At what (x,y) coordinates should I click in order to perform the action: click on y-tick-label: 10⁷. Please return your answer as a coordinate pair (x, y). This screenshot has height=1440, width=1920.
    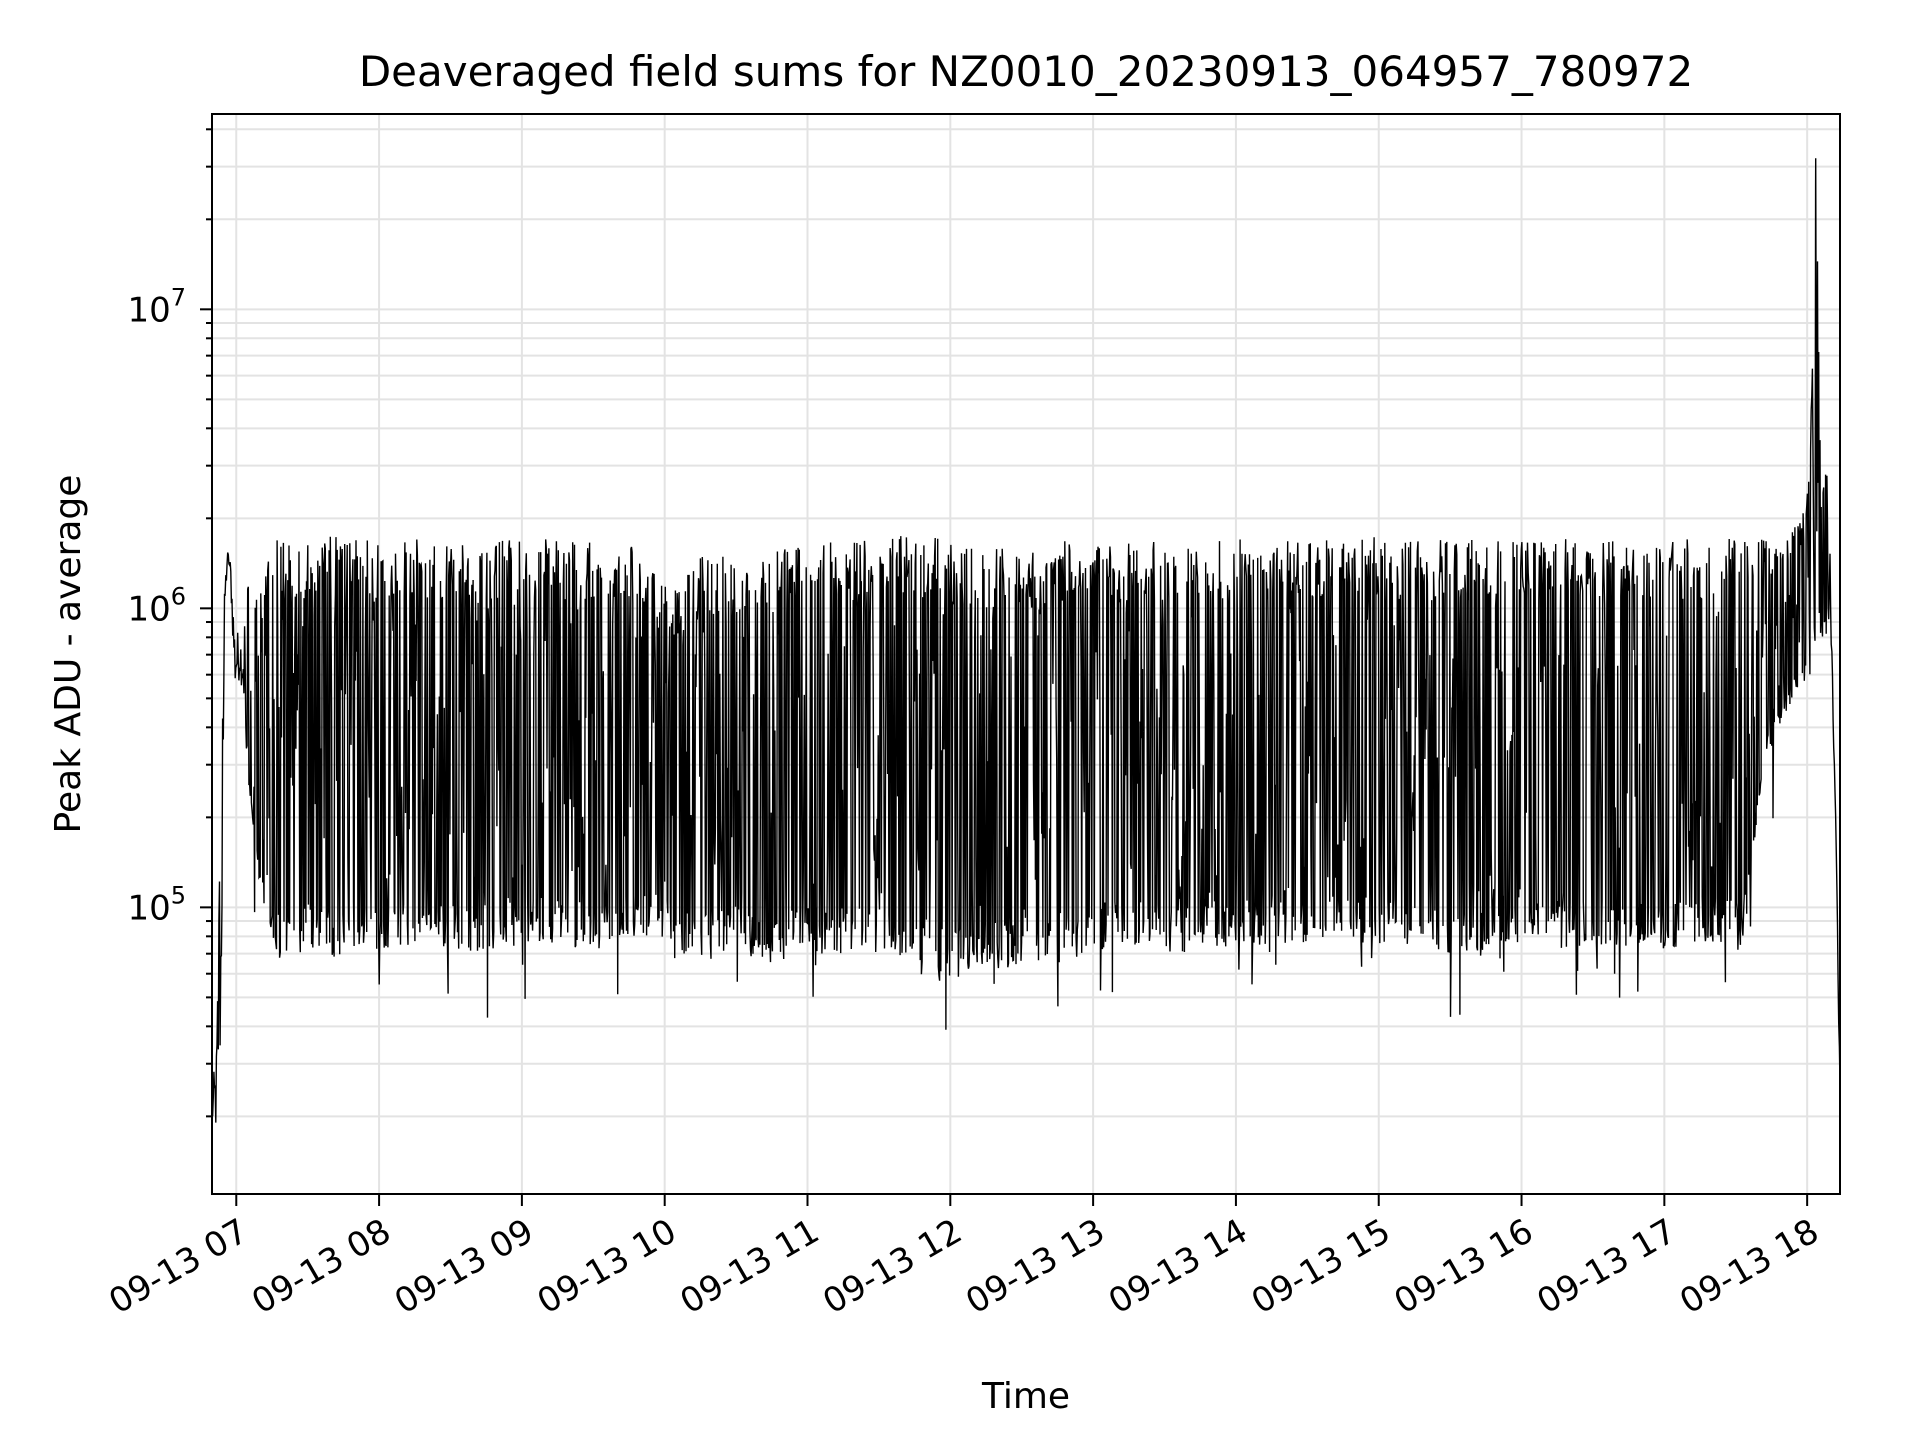
    Looking at the image, I should click on (156, 306).